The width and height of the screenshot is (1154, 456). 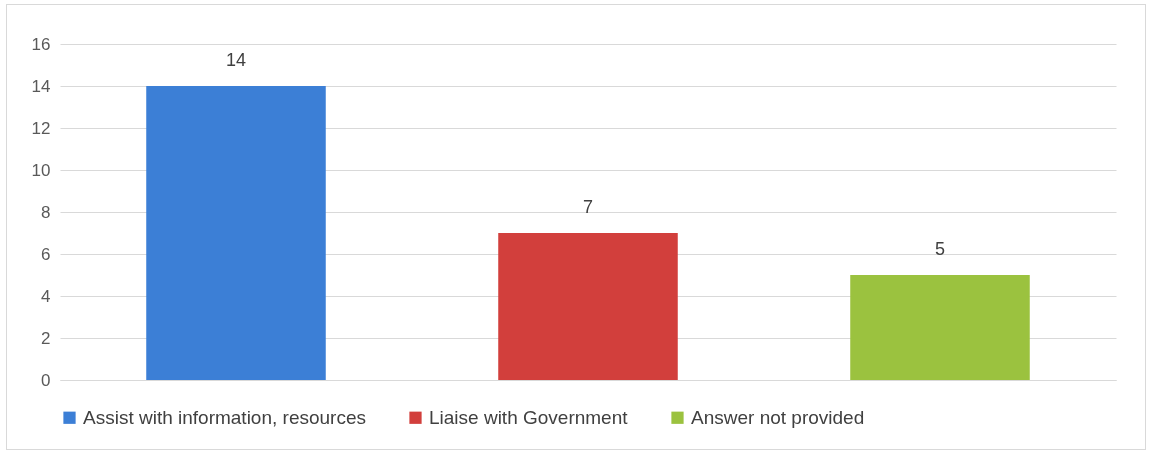 I want to click on y-tick-label: 16, so click(x=41, y=44).